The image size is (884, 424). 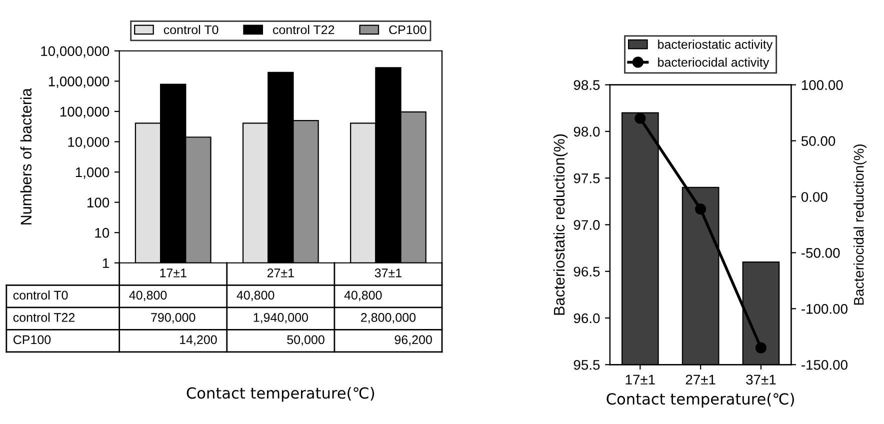 What do you see at coordinates (303, 29) in the screenshot?
I see `legend-label: control T22` at bounding box center [303, 29].